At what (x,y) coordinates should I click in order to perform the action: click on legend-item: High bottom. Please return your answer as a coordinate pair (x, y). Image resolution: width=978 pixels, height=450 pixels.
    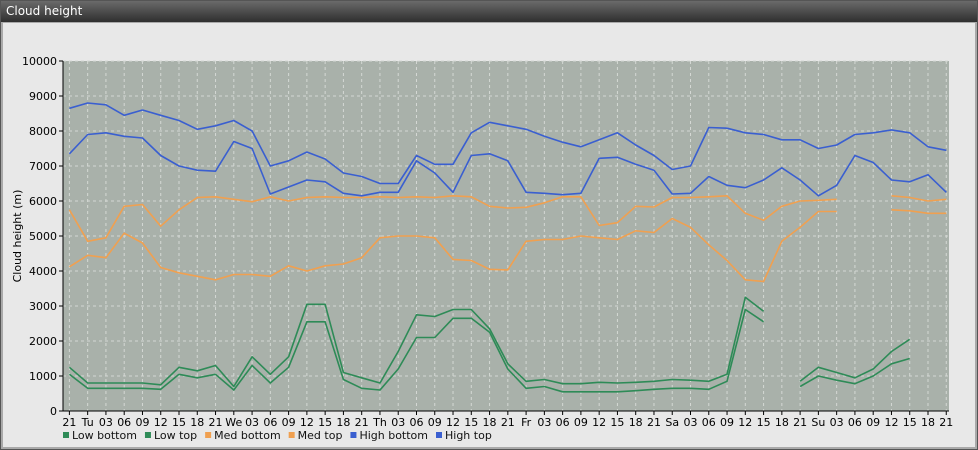
    Looking at the image, I should click on (389, 435).